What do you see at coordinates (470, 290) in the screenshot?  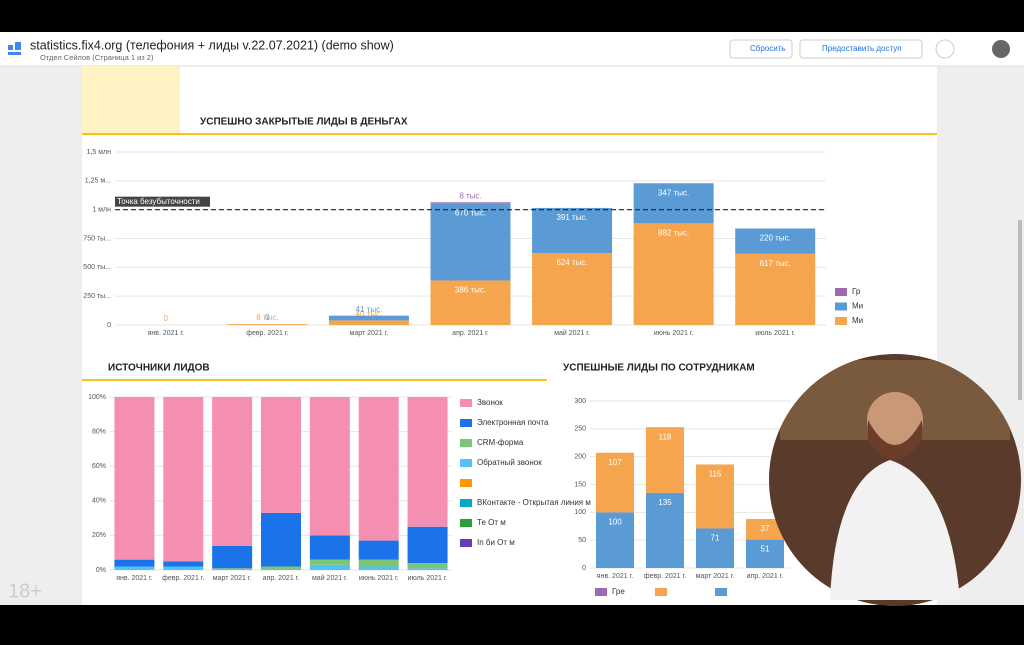 I see `data-label: 386 тыс.` at bounding box center [470, 290].